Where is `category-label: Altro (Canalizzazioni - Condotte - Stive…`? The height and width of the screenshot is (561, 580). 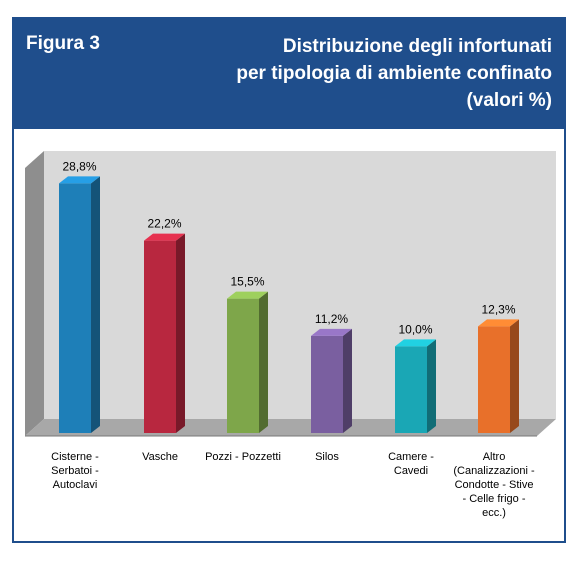 category-label: Altro (Canalizzazioni - Condotte - Stive… is located at coordinates (494, 485).